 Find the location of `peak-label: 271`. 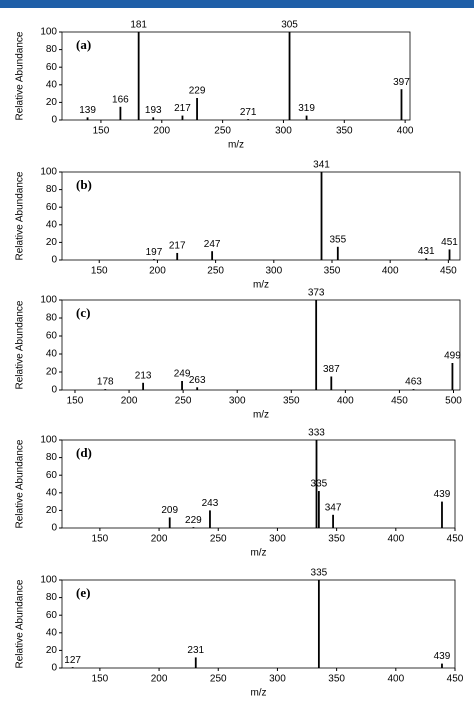

peak-label: 271 is located at coordinates (248, 112).